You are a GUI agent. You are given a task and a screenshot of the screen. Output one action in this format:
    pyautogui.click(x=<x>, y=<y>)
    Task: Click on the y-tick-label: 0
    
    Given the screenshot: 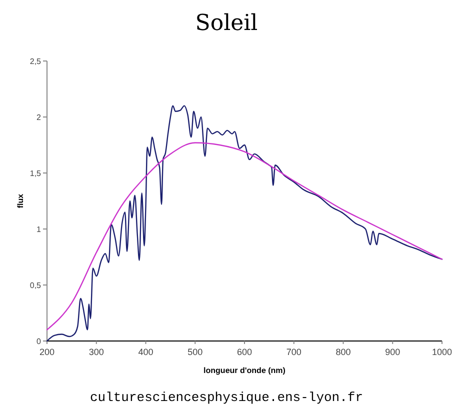 What is the action you would take?
    pyautogui.click(x=39, y=341)
    